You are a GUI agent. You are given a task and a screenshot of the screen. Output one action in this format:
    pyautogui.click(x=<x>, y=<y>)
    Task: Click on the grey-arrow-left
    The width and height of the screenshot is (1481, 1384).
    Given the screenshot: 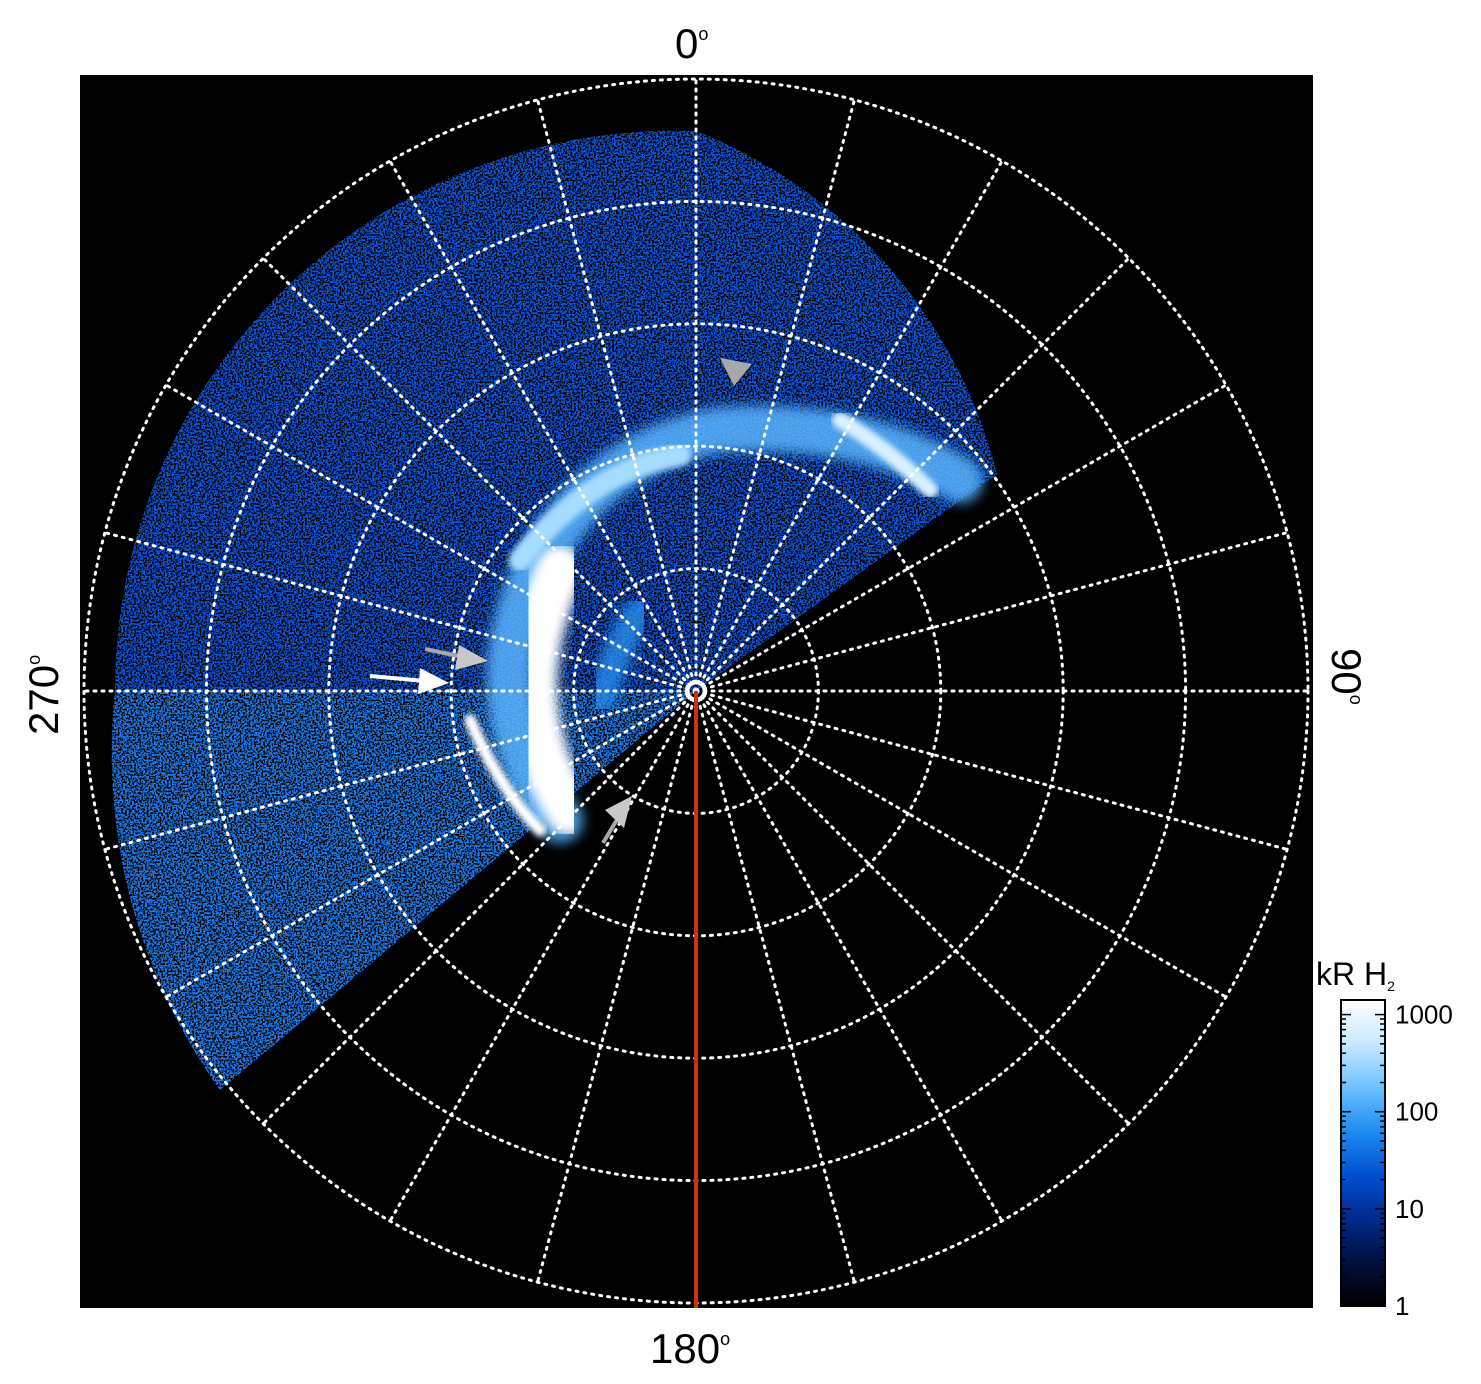 What is the action you would take?
    pyautogui.click(x=456, y=657)
    